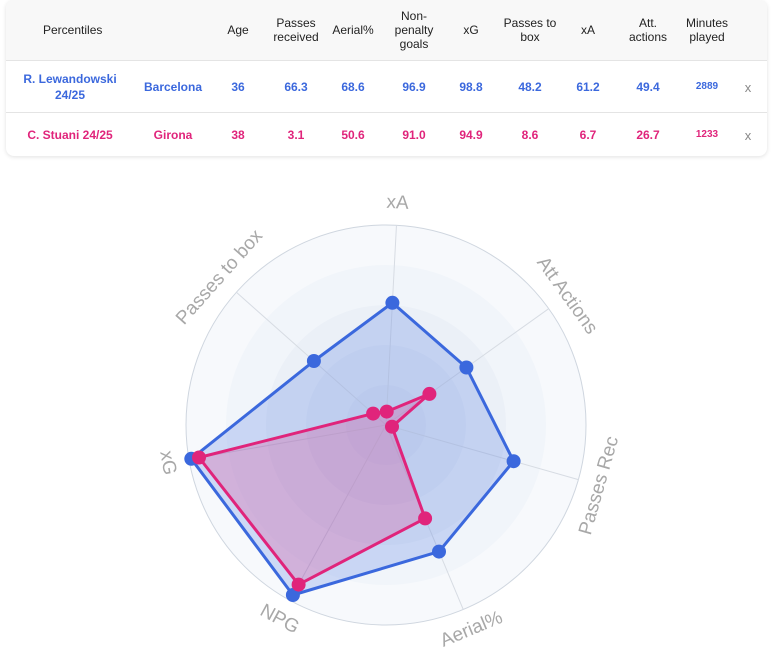  I want to click on player-name: C. Stuani 24/25, so click(70, 135).